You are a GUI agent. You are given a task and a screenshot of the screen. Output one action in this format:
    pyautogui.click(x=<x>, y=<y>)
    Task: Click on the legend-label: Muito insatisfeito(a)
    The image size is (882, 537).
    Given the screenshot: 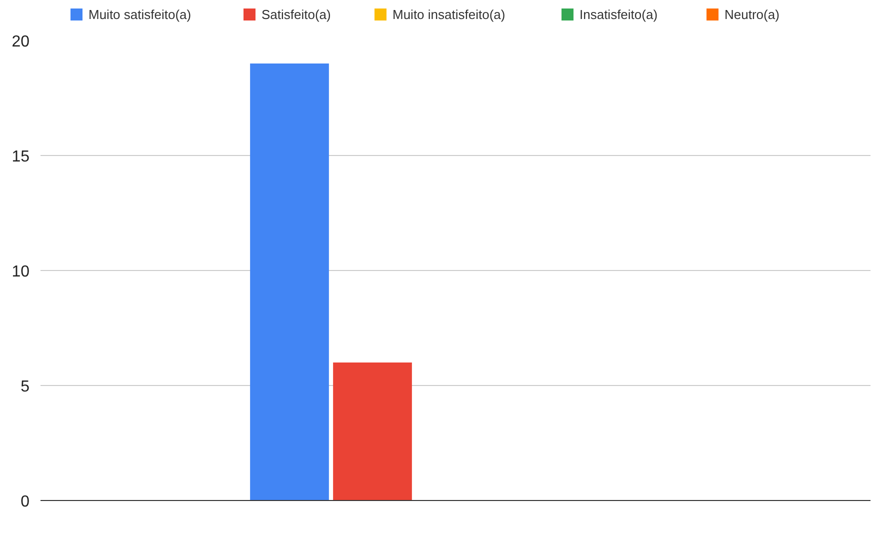 What is the action you would take?
    pyautogui.click(x=449, y=14)
    